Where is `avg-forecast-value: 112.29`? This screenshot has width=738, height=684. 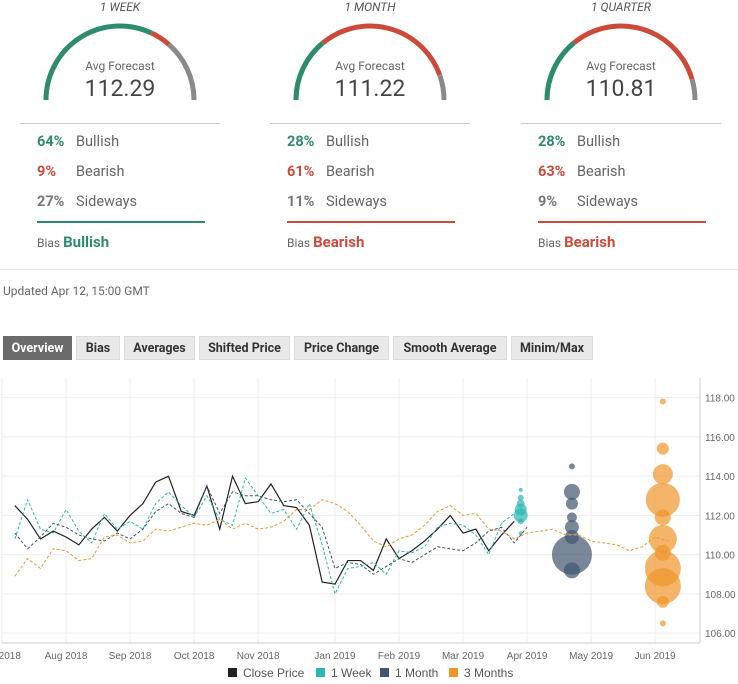 avg-forecast-value: 112.29 is located at coordinates (120, 88).